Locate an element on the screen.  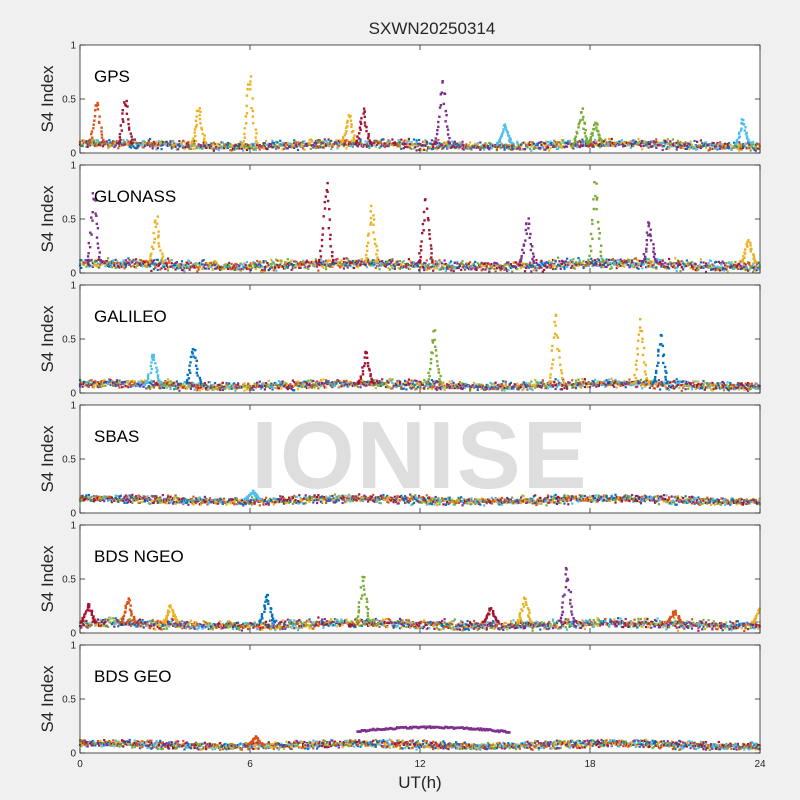
series-scatter is located at coordinates (419, 227).